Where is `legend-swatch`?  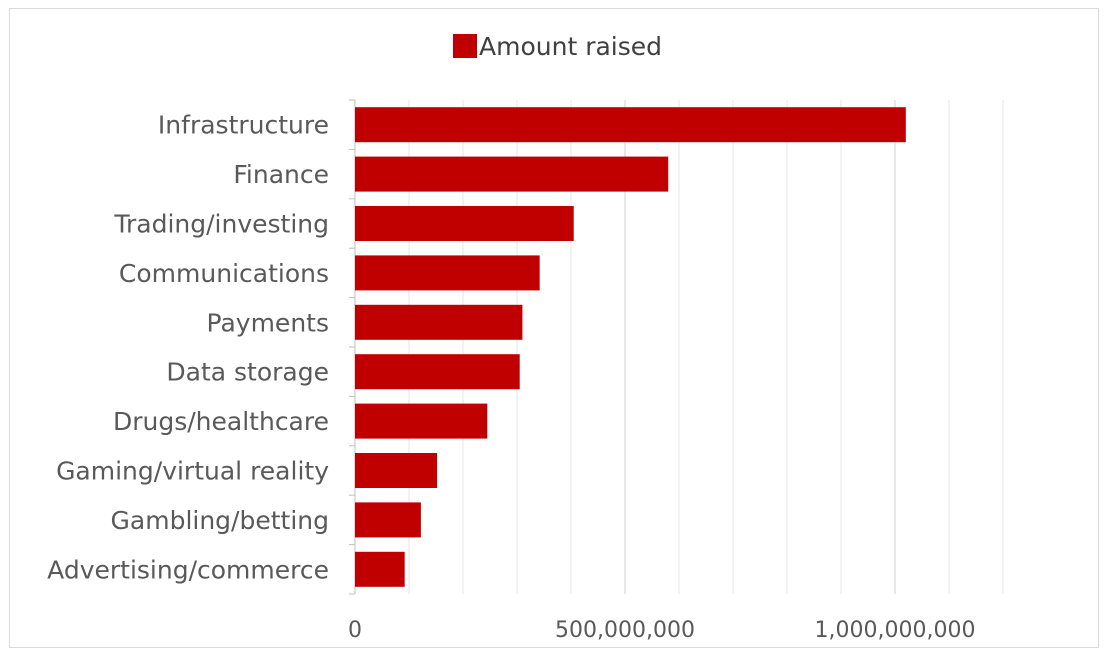
legend-swatch is located at coordinates (465, 46).